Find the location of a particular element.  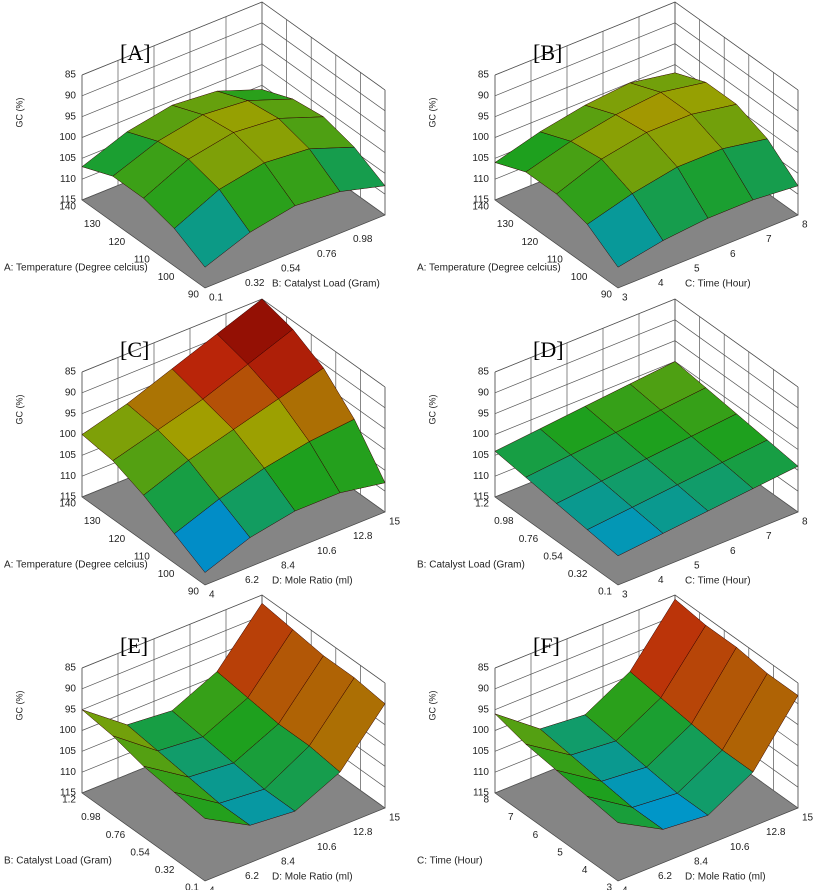

y-tick-label: 8 is located at coordinates (805, 225).